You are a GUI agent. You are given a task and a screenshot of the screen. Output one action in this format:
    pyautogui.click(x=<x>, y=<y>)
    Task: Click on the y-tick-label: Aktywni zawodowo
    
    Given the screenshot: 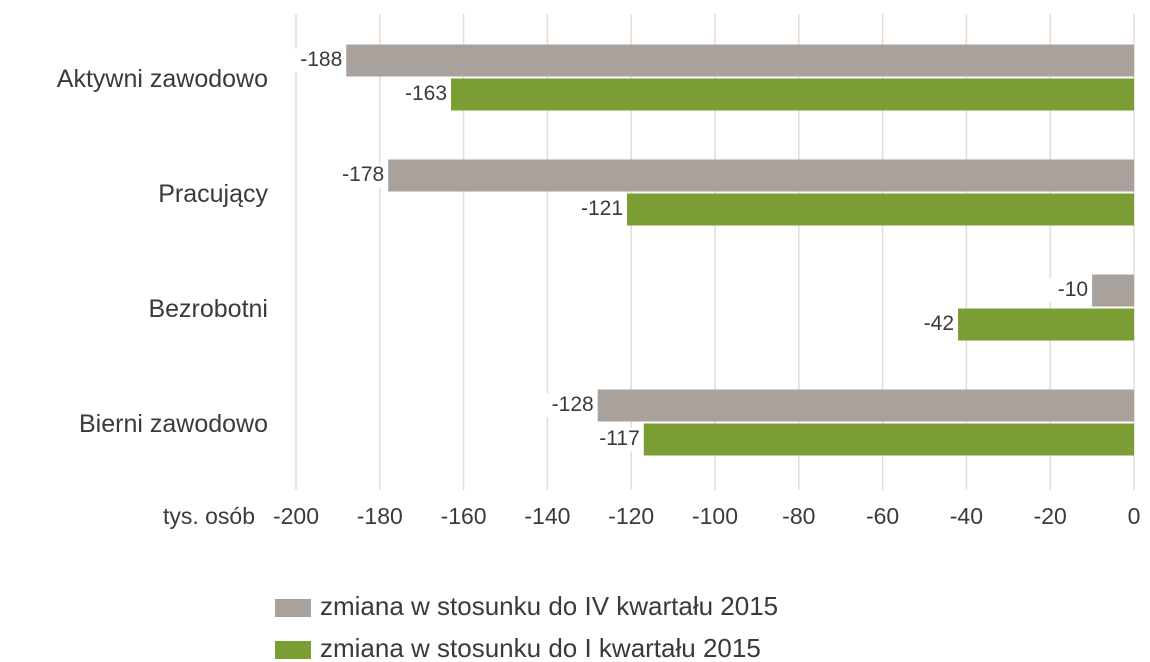 What is the action you would take?
    pyautogui.click(x=162, y=79)
    